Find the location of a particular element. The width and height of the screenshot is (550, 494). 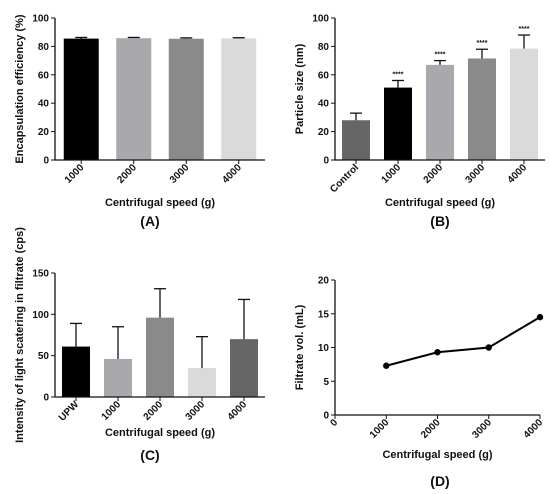

x-tick-label: UPW is located at coordinates (69, 411).